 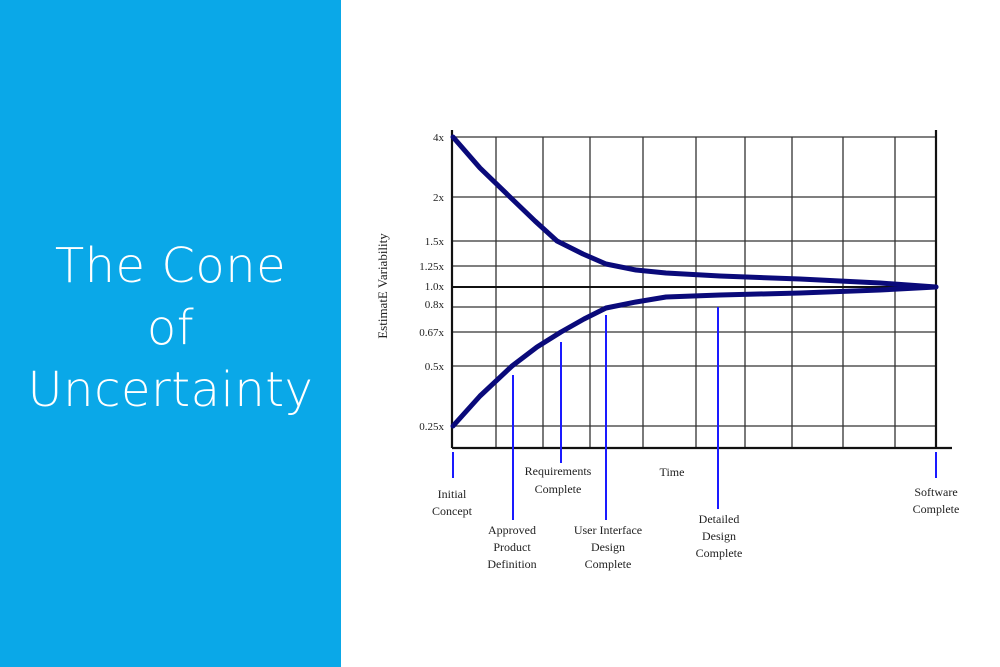 I want to click on y-tick-2x: 2x, so click(x=439, y=198).